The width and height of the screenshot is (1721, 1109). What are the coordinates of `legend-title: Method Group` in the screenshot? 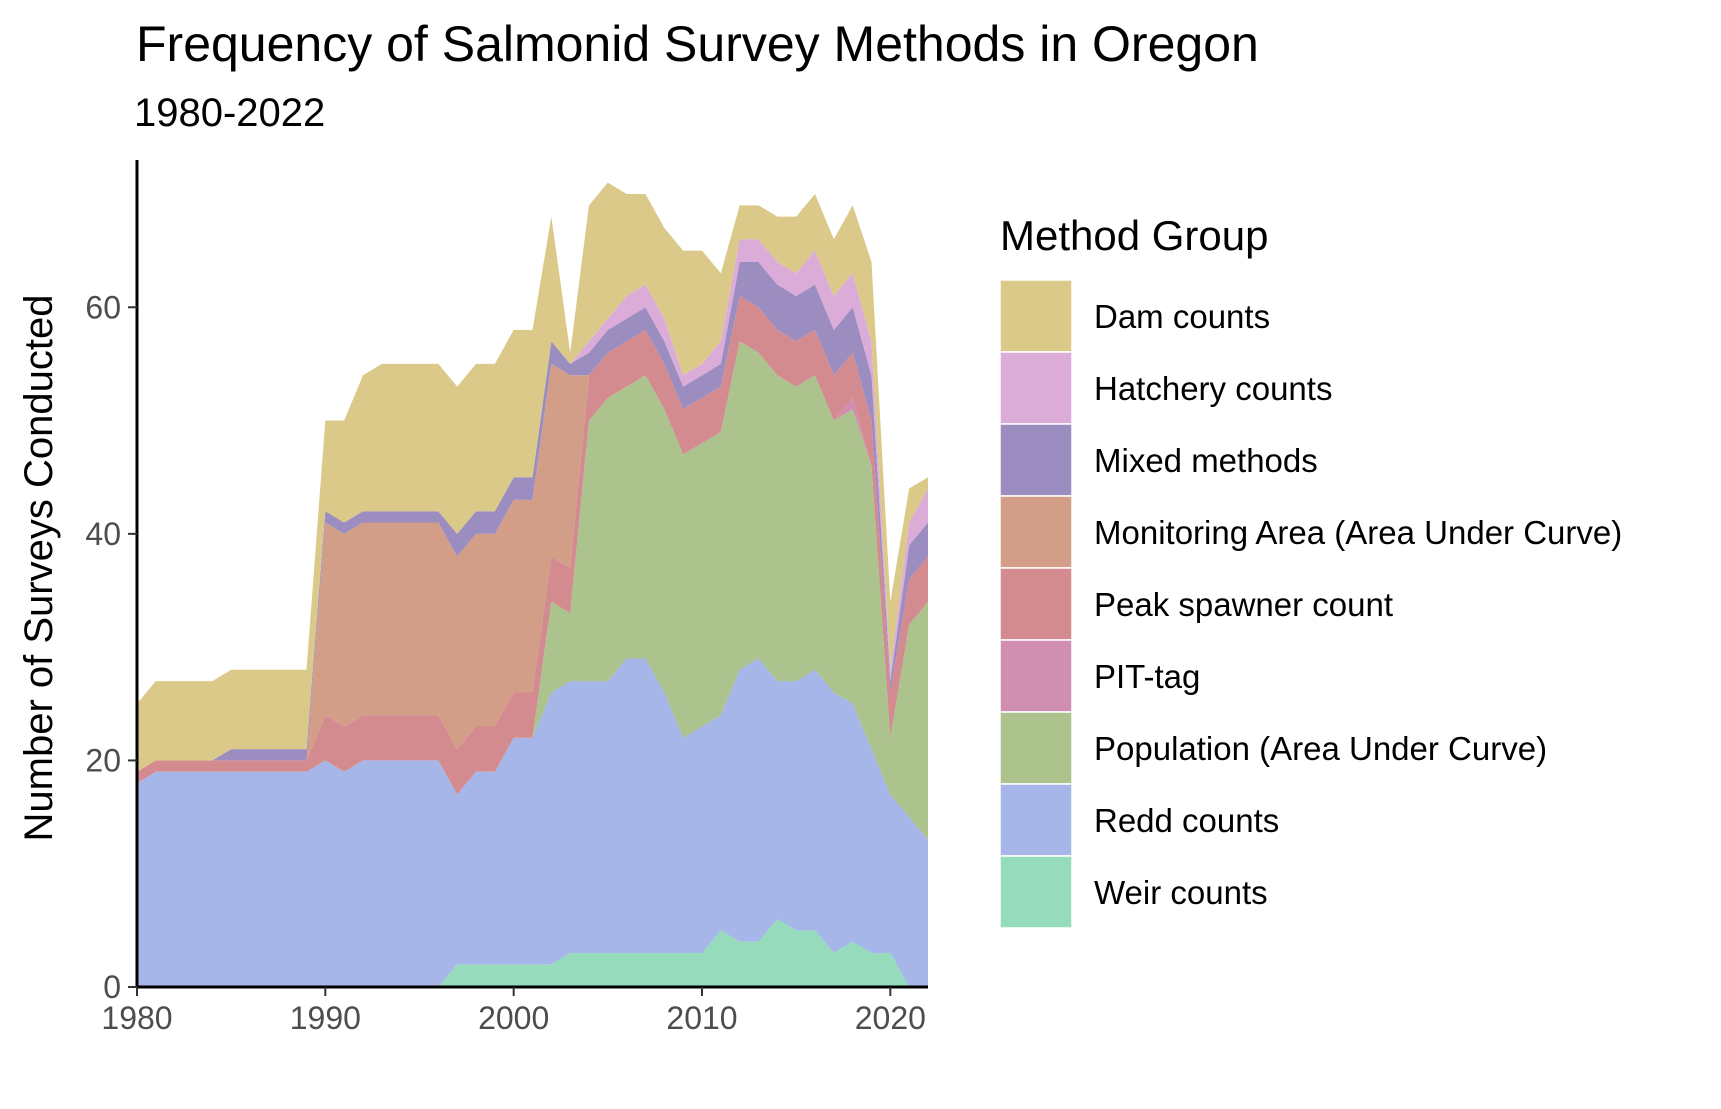 It's located at (1134, 235).